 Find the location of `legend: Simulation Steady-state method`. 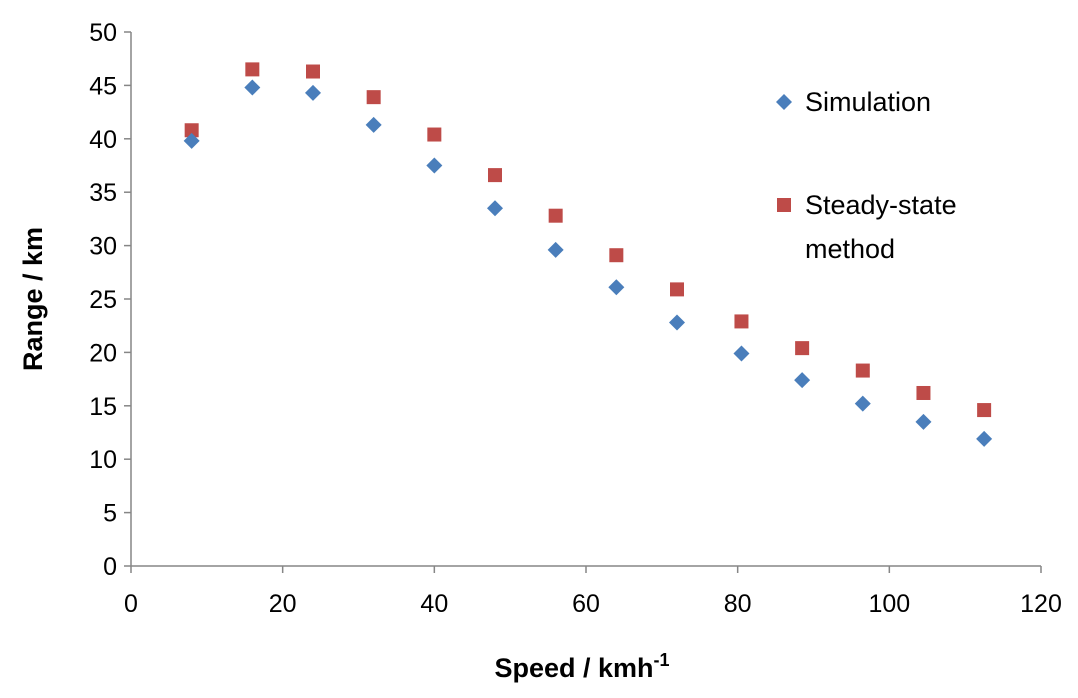

legend: Simulation Steady-state method is located at coordinates (866, 175).